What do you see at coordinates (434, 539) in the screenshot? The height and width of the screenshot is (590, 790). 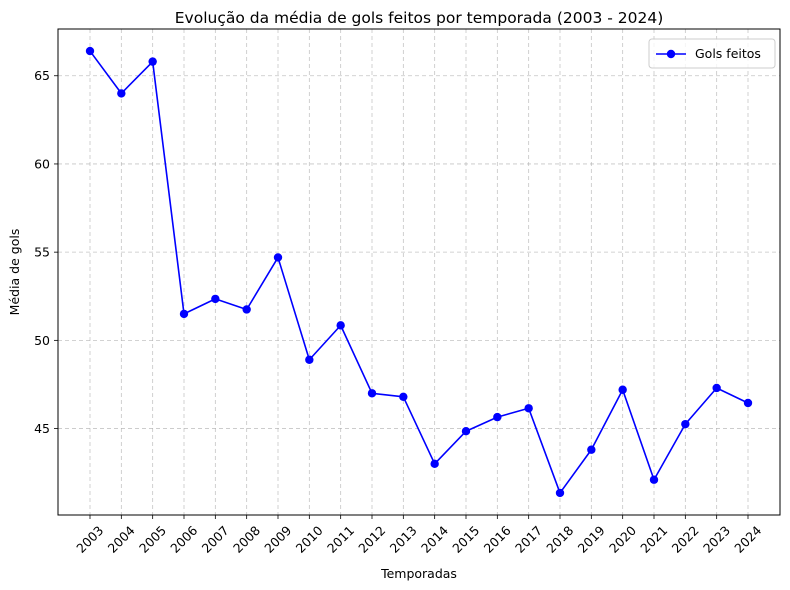 I see `x-tick-label: 2014` at bounding box center [434, 539].